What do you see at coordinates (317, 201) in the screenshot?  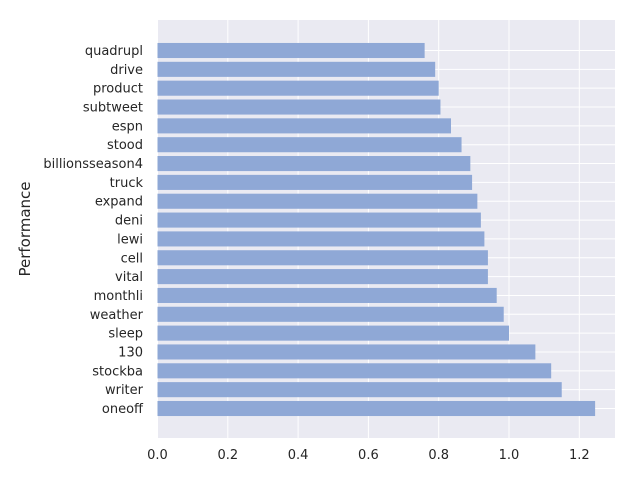 I see `bar-expand` at bounding box center [317, 201].